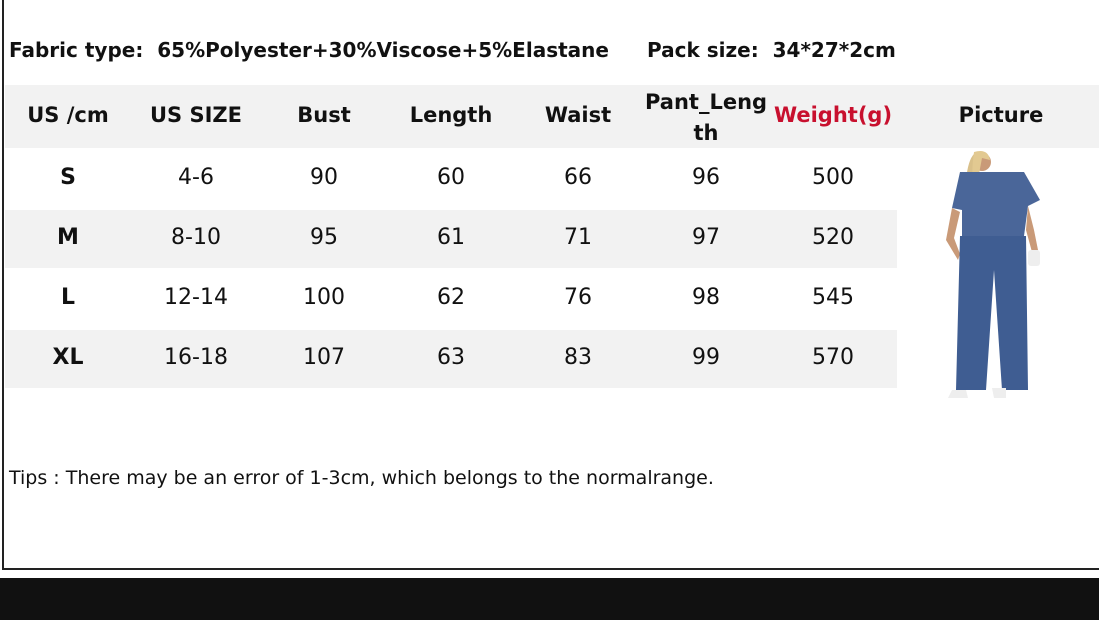  I want to click on table-cell: 97, so click(706, 237).